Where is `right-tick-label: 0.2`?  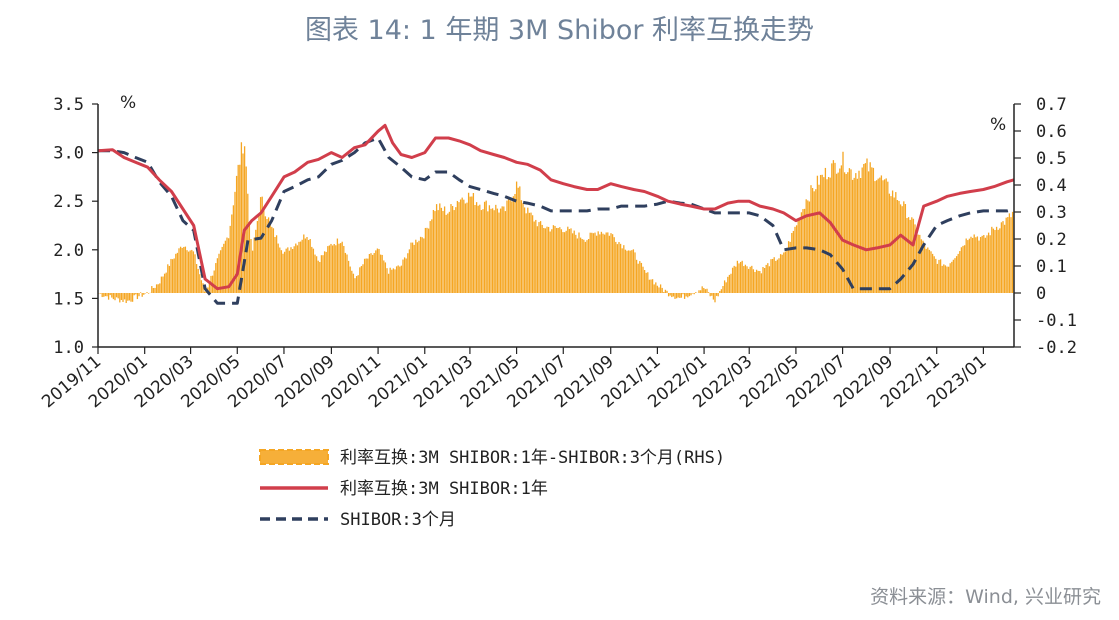 right-tick-label: 0.2 is located at coordinates (1051, 240).